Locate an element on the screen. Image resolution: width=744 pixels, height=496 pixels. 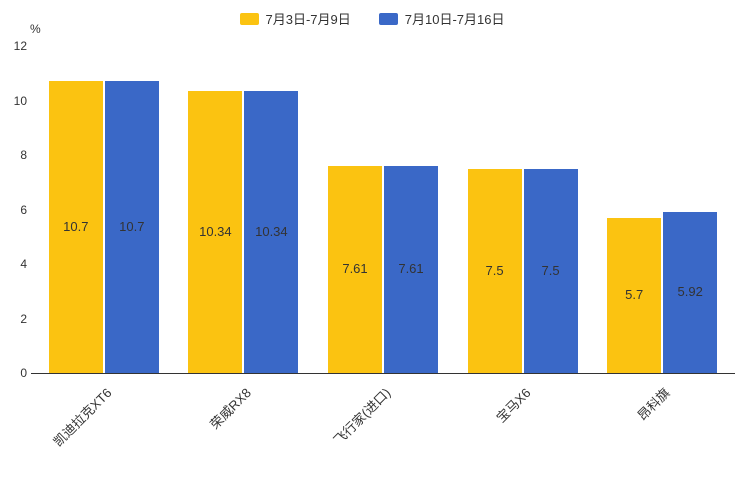
legend-swatch-series2 is located at coordinates (388, 18).